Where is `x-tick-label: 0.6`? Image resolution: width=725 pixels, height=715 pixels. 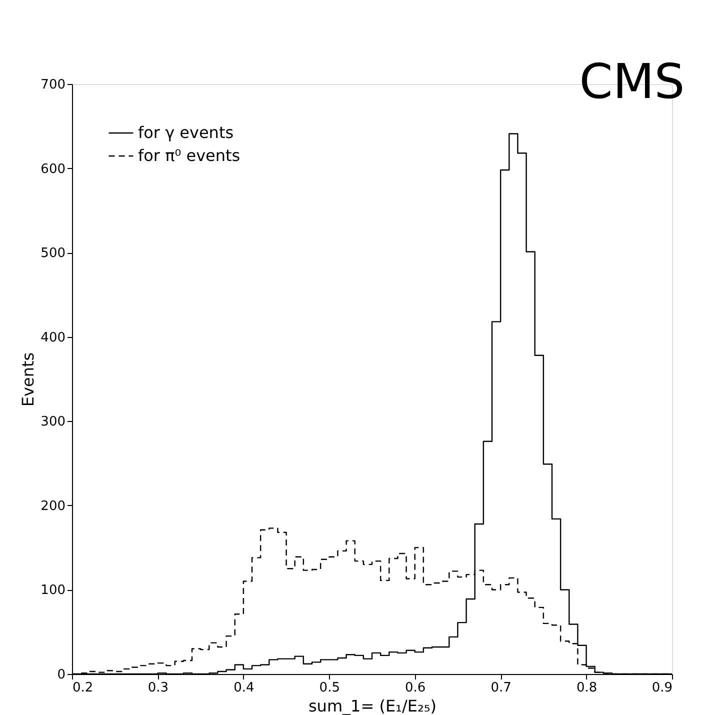 x-tick-label: 0.6 is located at coordinates (415, 688).